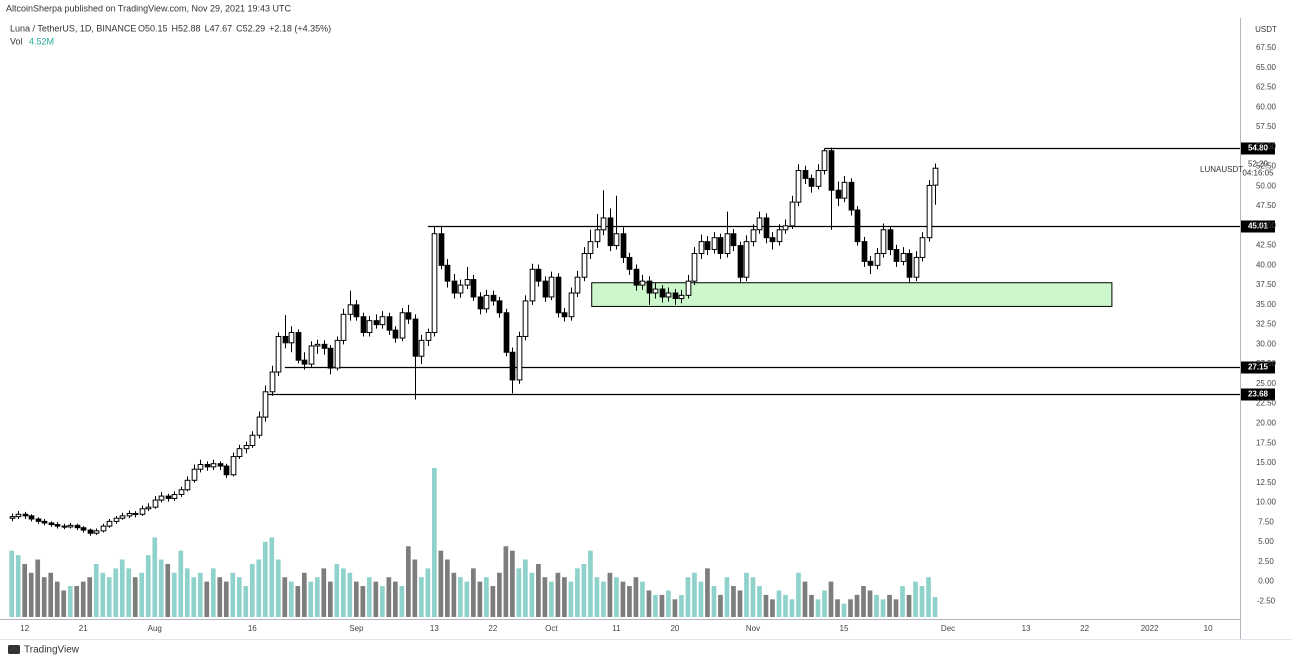 The height and width of the screenshot is (663, 1292). Describe the element at coordinates (1266, 442) in the screenshot. I see `y-tick-label: 17.50` at that location.